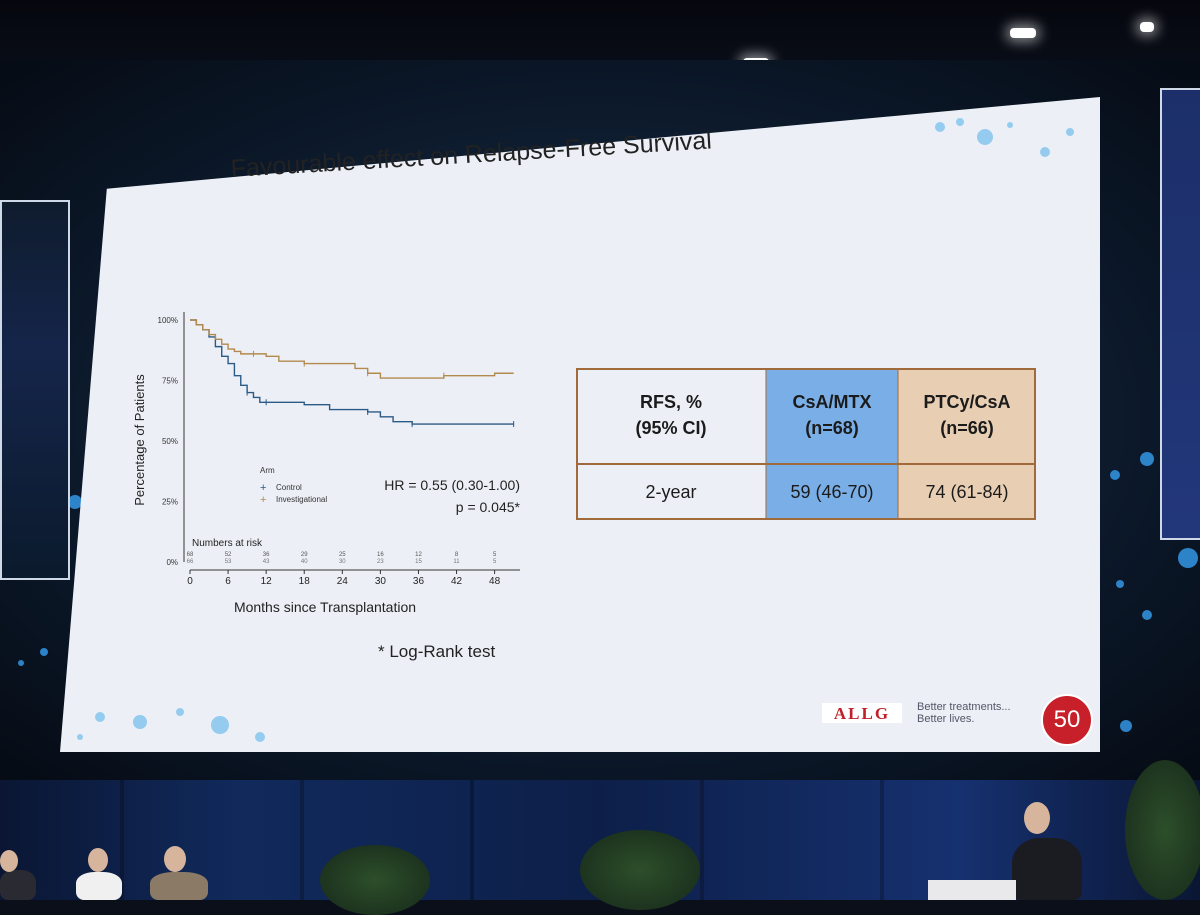  What do you see at coordinates (172, 562) in the screenshot?
I see `y-tick-label: 0%` at bounding box center [172, 562].